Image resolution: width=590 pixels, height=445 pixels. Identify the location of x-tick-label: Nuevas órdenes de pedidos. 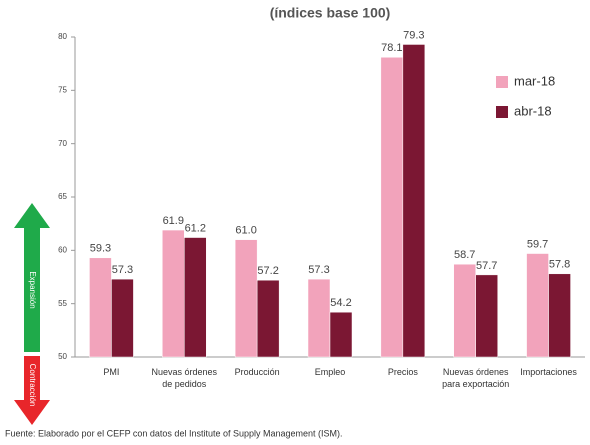
(184, 378).